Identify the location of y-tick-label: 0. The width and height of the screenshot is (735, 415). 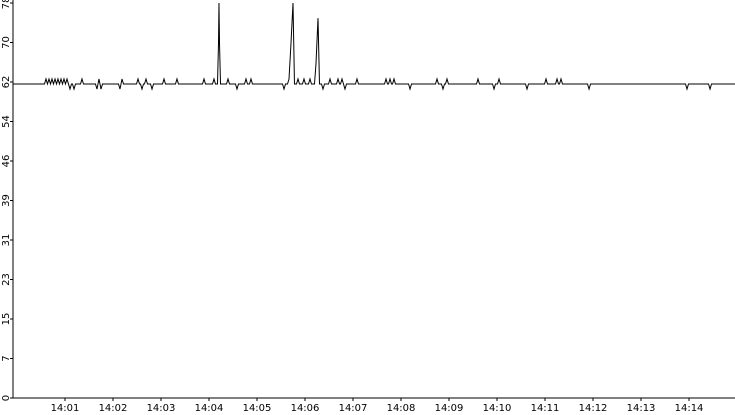
(6, 398).